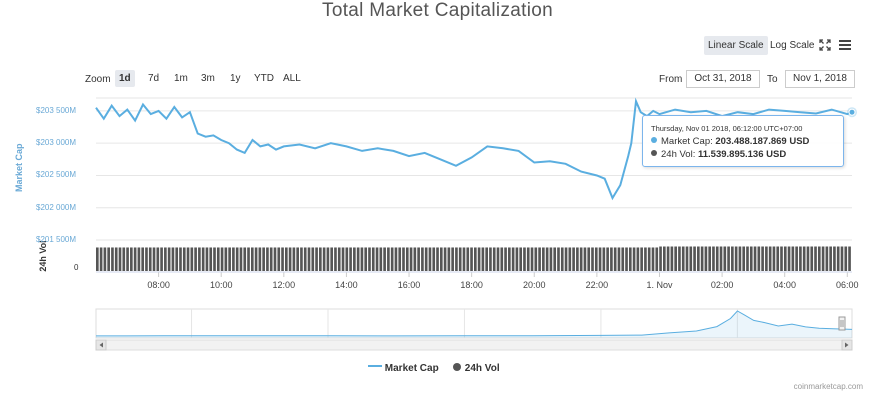 Image resolution: width=875 pixels, height=406 pixels. Describe the element at coordinates (264, 78) in the screenshot. I see `zoom-button-ytd: YTD` at that location.